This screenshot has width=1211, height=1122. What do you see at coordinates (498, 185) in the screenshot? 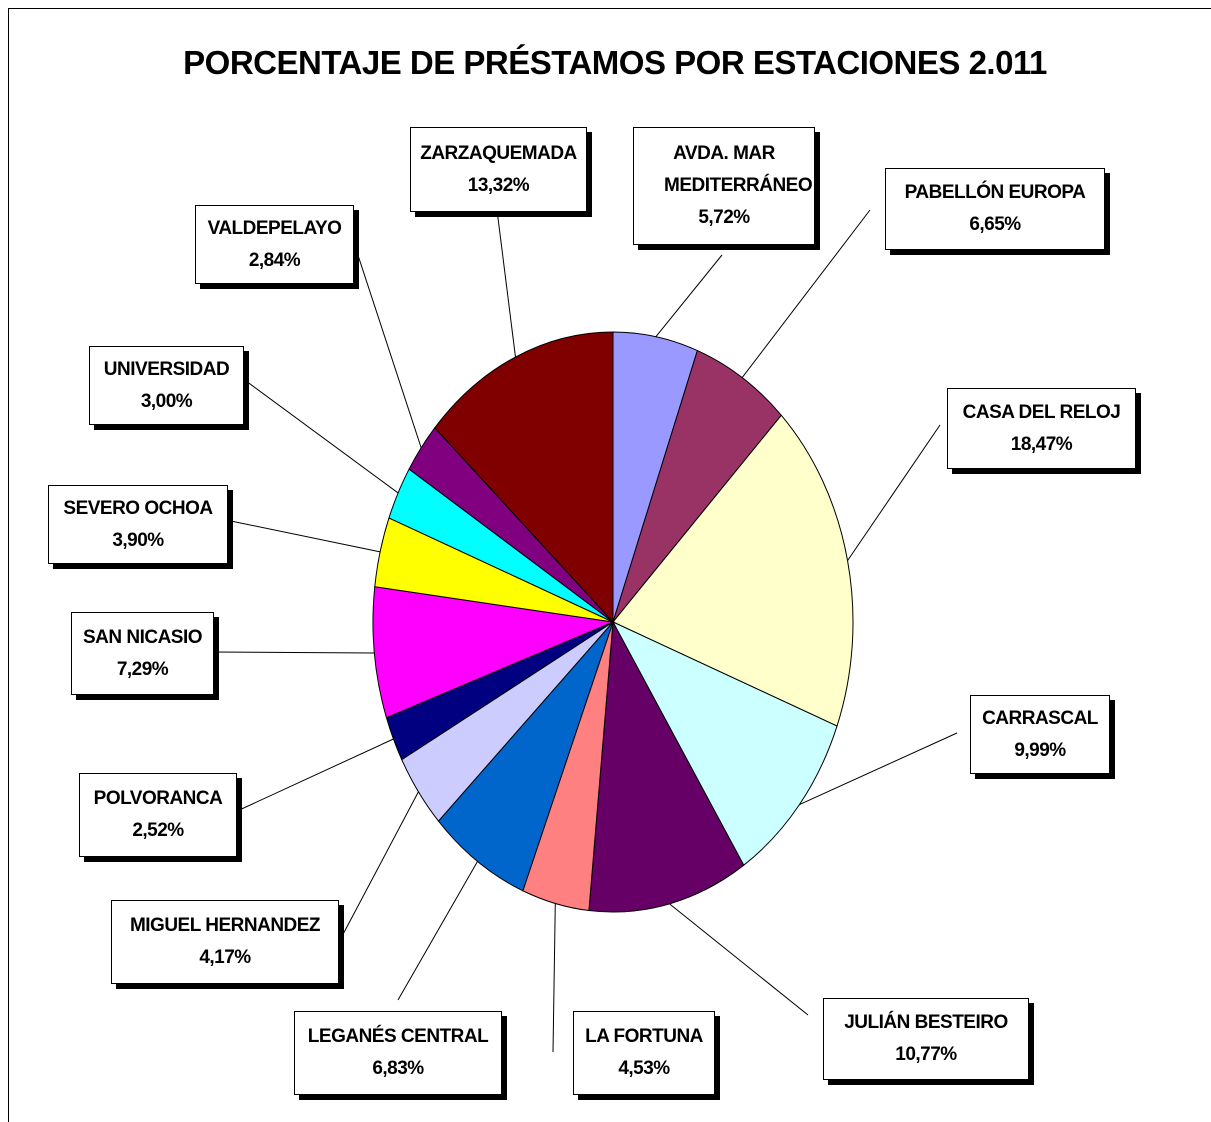
I see `label-value: 13,32%` at bounding box center [498, 185].